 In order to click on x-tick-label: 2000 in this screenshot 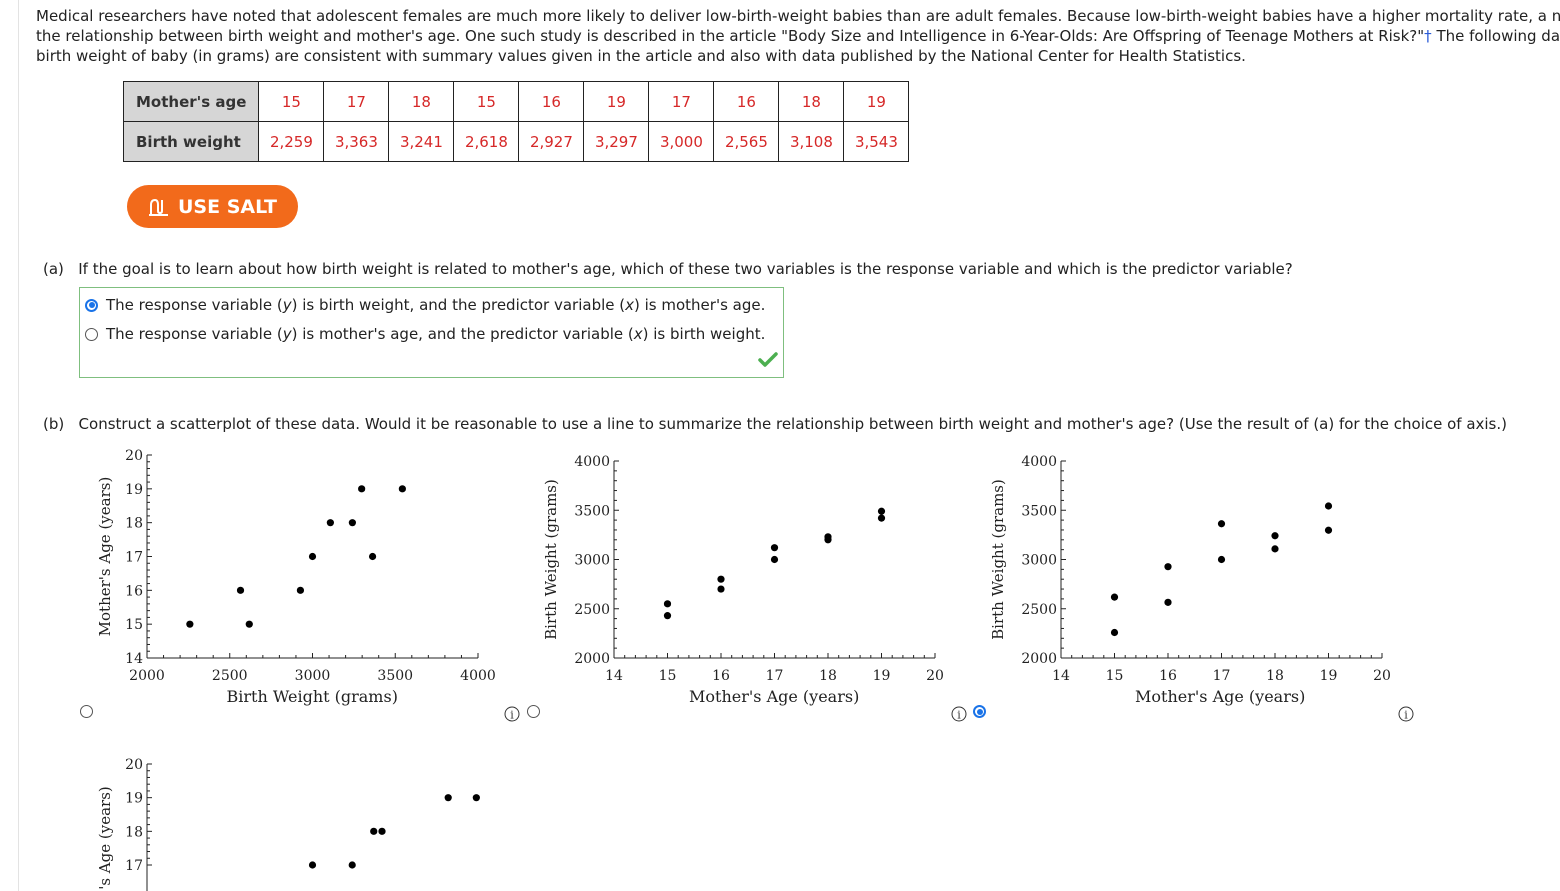, I will do `click(147, 676)`.